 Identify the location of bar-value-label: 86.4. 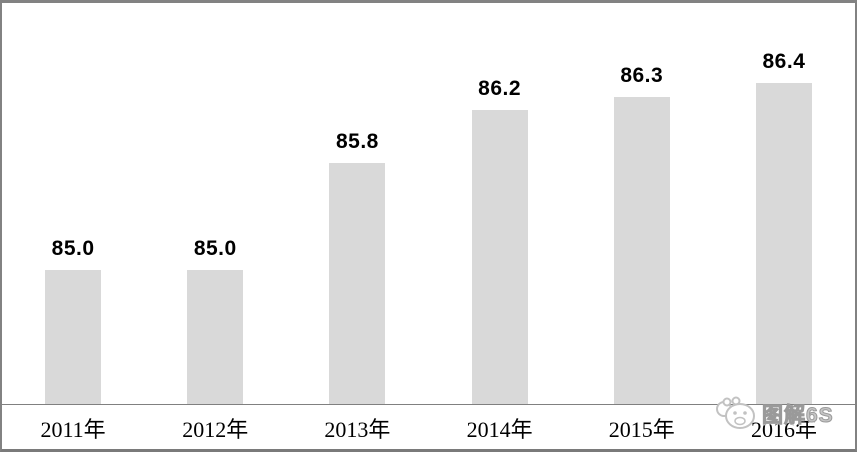
(784, 62).